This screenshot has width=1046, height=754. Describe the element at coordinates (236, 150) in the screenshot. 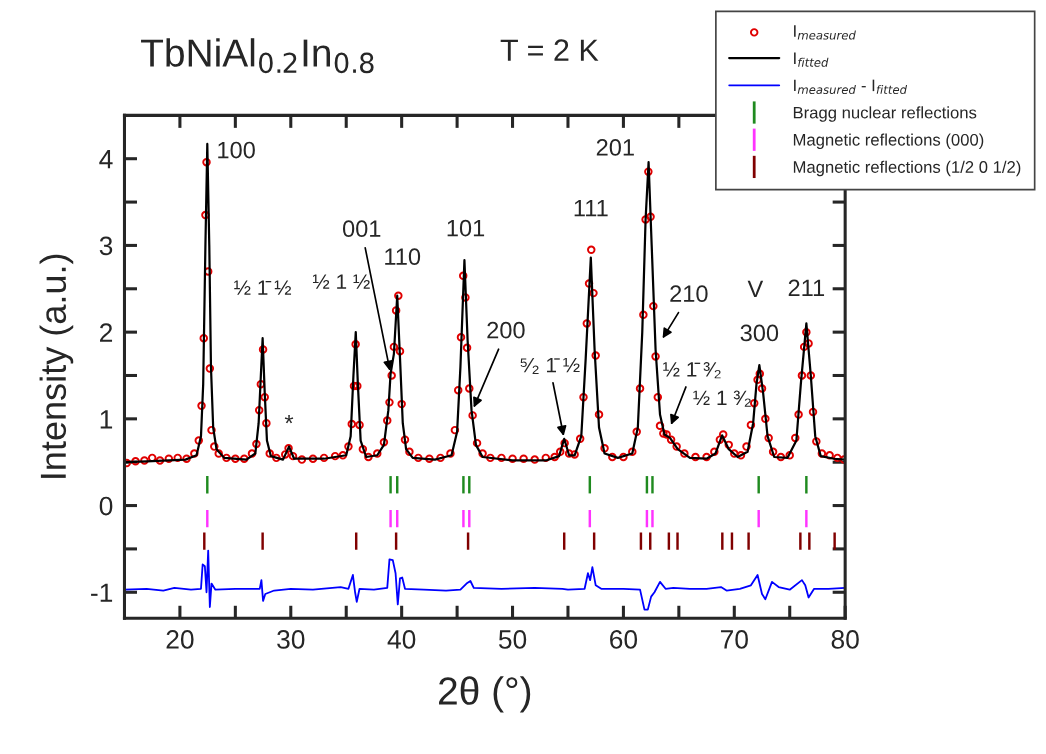

I see `annotation: 100` at that location.